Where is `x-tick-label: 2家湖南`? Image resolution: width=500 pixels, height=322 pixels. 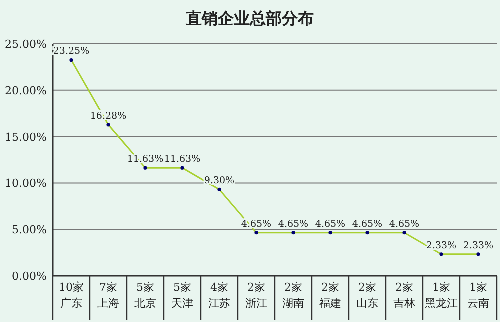
x-tick-label: 2家湖南 is located at coordinates (293, 295).